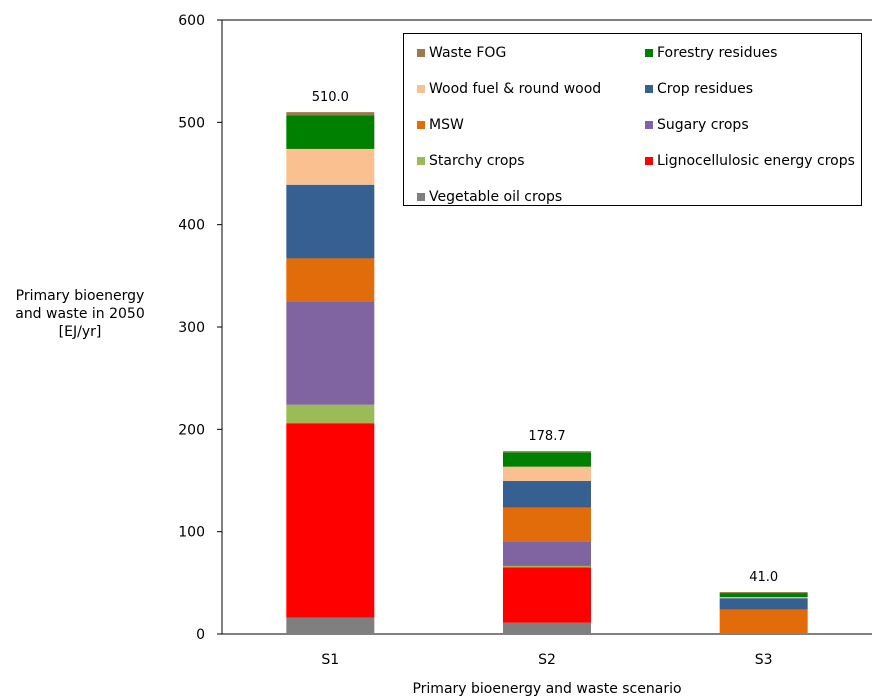 The height and width of the screenshot is (699, 872). I want to click on legend-label: Waste FOG, so click(468, 53).